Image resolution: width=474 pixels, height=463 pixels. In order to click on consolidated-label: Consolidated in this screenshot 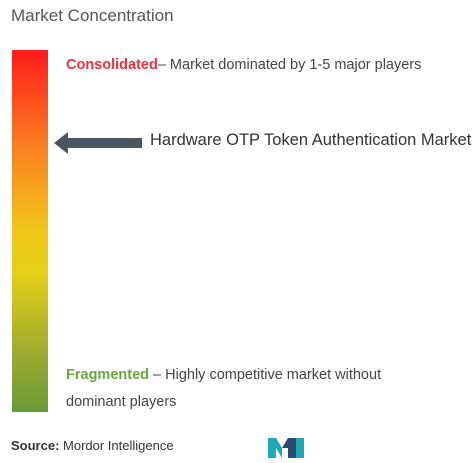, I will do `click(112, 65)`.